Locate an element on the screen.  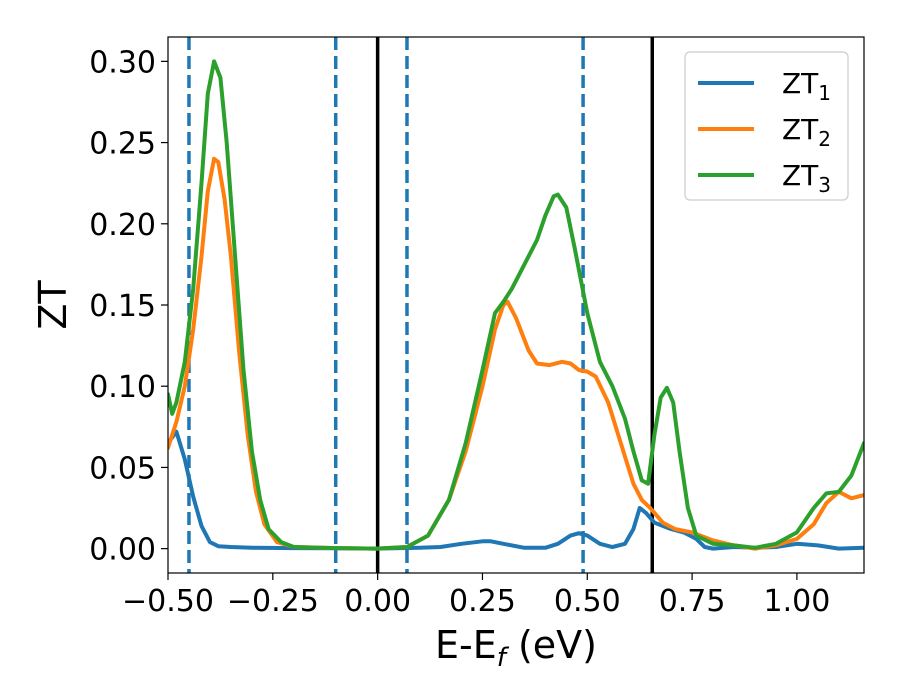
x-tick-label: 0.25 is located at coordinates (482, 601).